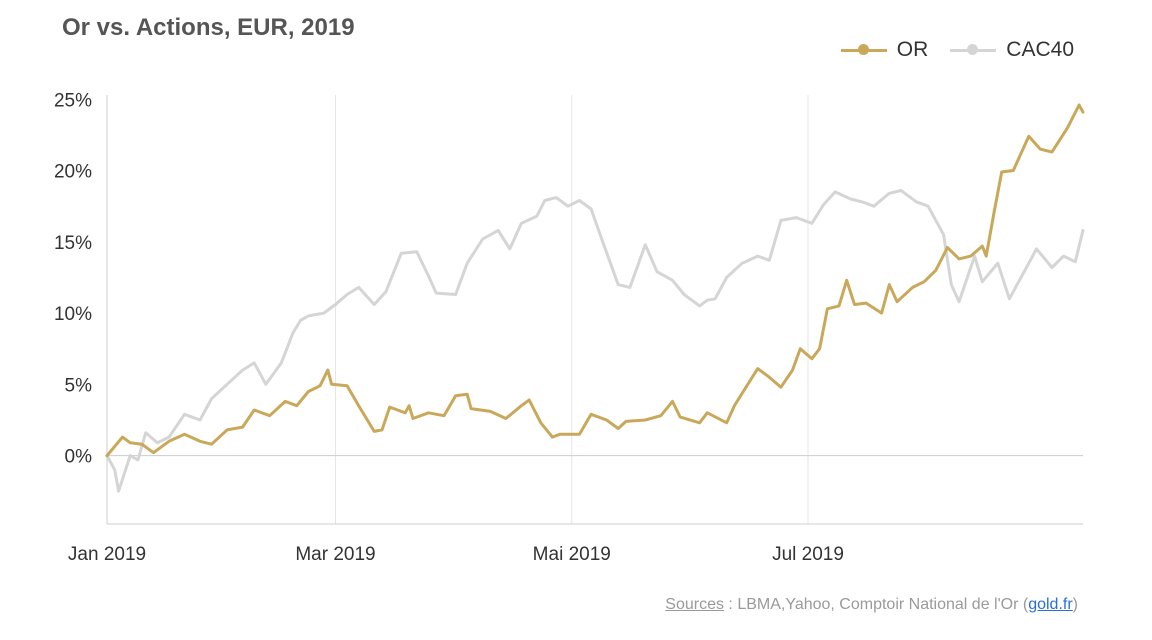 The width and height of the screenshot is (1152, 640). Describe the element at coordinates (1050, 604) in the screenshot. I see `gold-fr-link: gold.fr` at that location.